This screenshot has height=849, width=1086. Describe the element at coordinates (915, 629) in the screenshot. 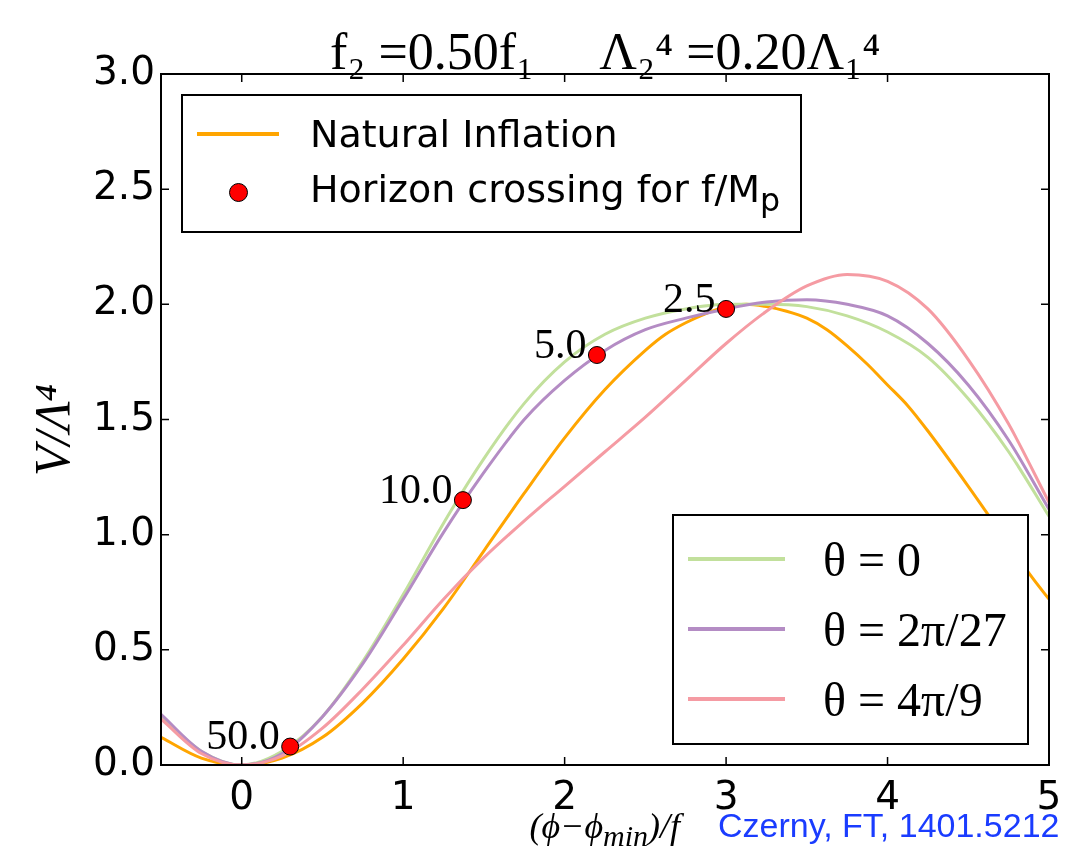

I see `legend-label: θ = 2π/27` at that location.